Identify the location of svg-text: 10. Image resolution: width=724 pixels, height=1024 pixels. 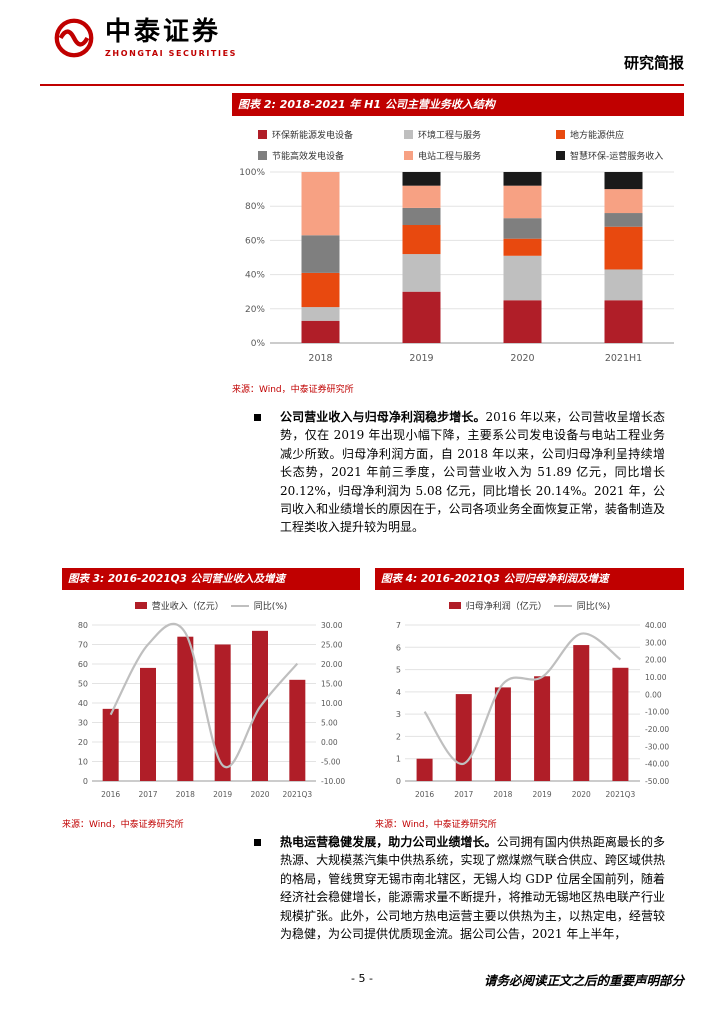
(83, 762).